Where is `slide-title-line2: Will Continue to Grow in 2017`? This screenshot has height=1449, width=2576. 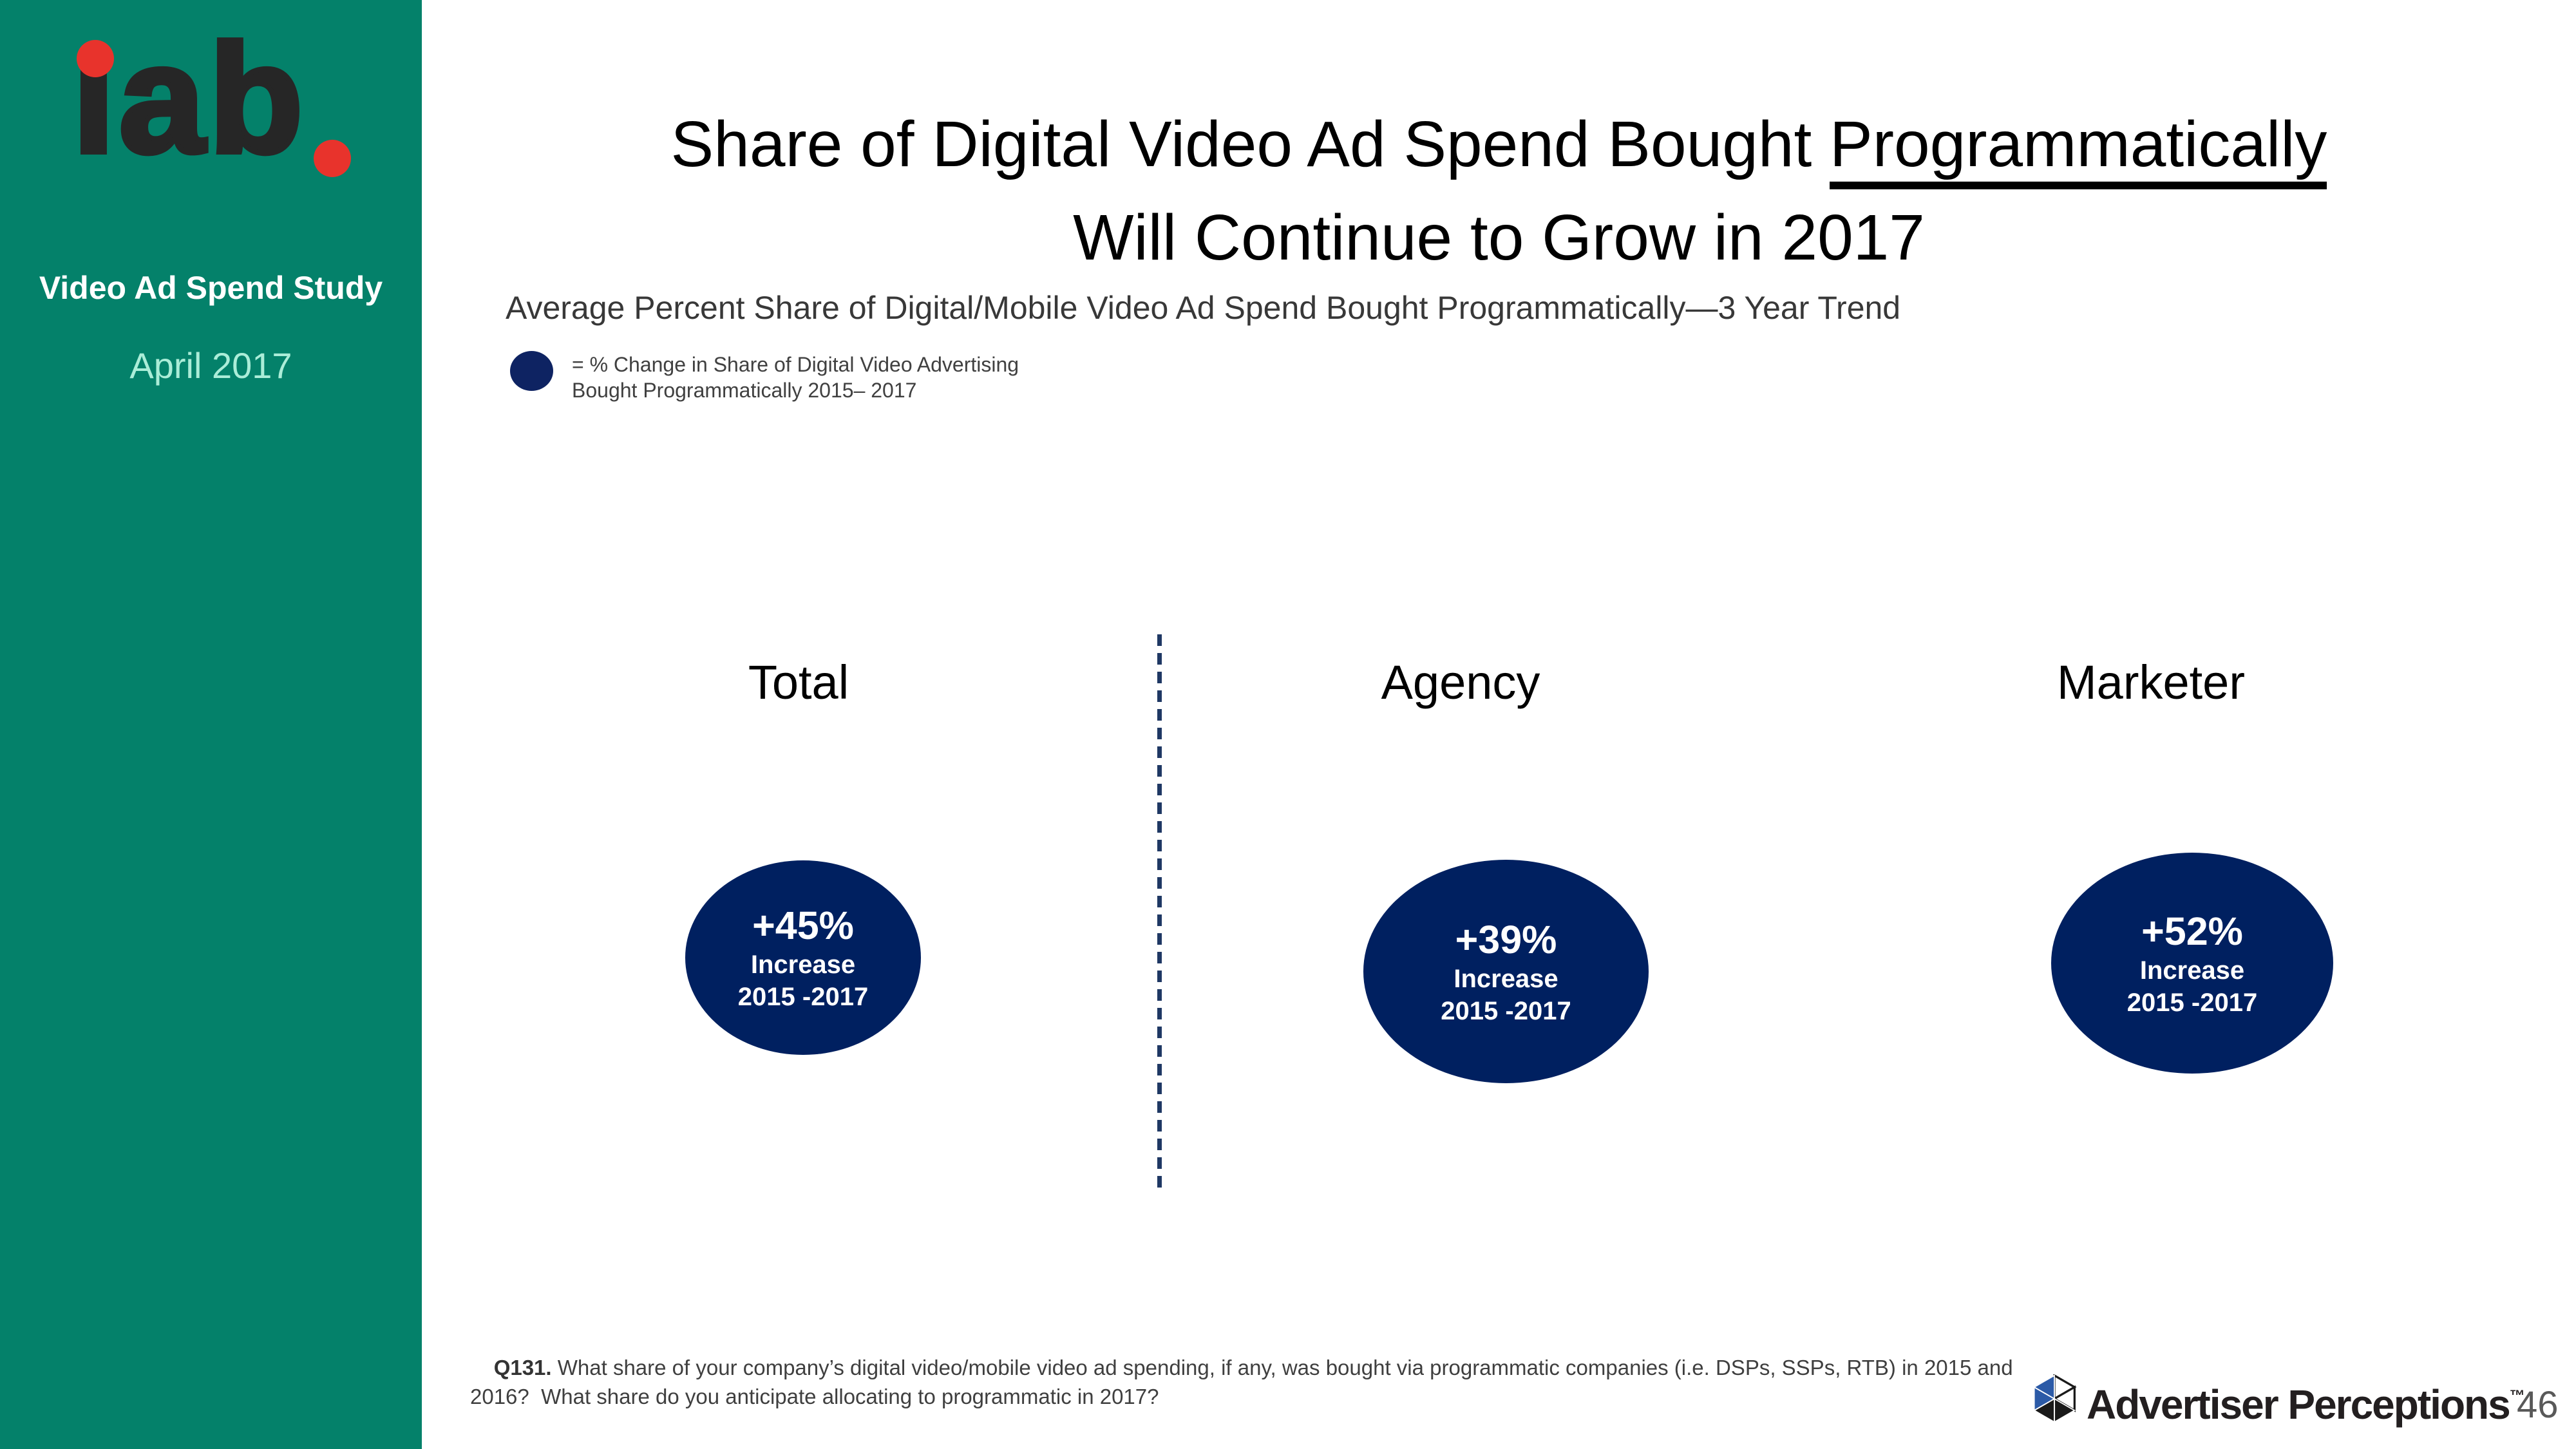
slide-title-line2: Will Continue to Grow in 2017 is located at coordinates (1499, 238).